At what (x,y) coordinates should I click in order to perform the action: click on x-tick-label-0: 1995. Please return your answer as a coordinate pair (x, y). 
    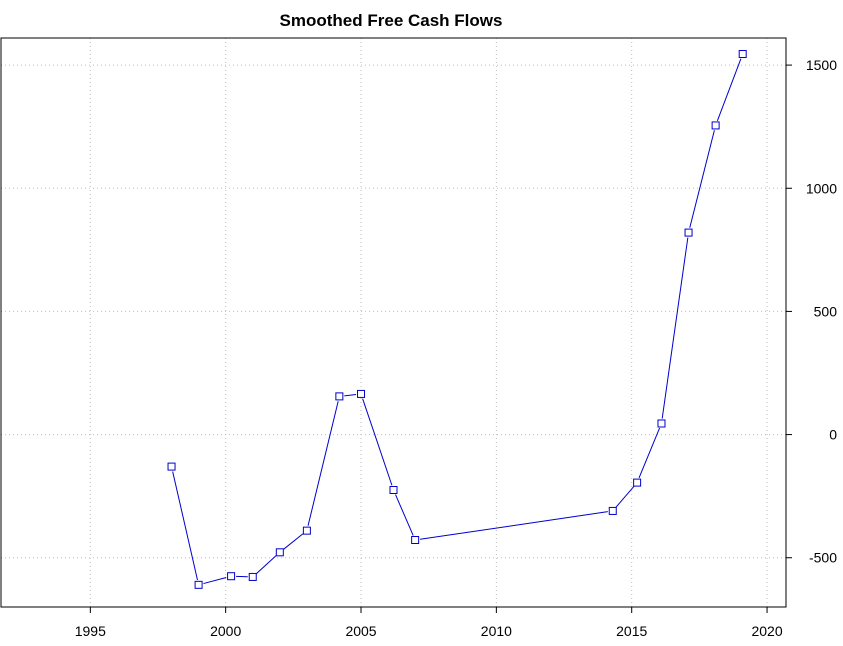
    Looking at the image, I should click on (90, 631).